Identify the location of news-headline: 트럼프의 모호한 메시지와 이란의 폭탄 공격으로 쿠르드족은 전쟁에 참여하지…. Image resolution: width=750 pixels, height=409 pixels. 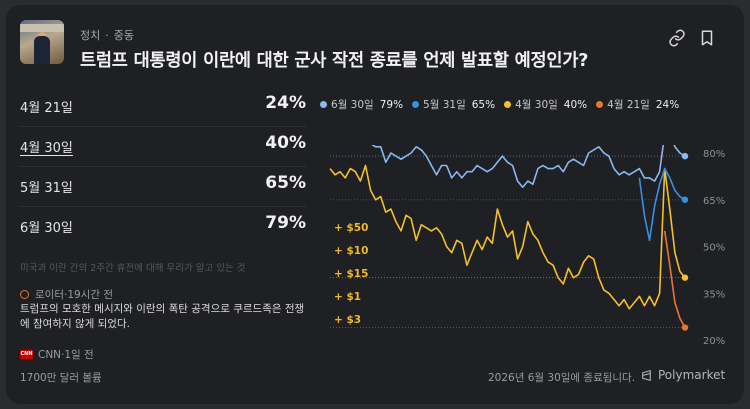
(162, 316).